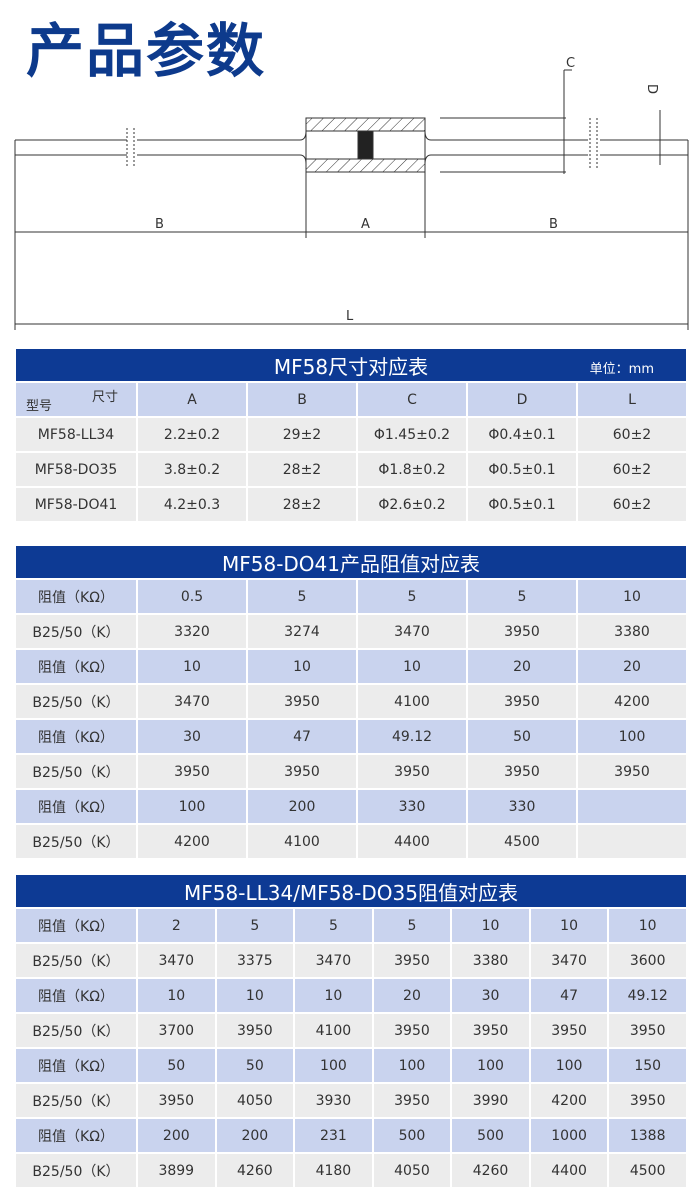  Describe the element at coordinates (192, 434) in the screenshot. I see `table-cell: 2.2±0.2` at that location.